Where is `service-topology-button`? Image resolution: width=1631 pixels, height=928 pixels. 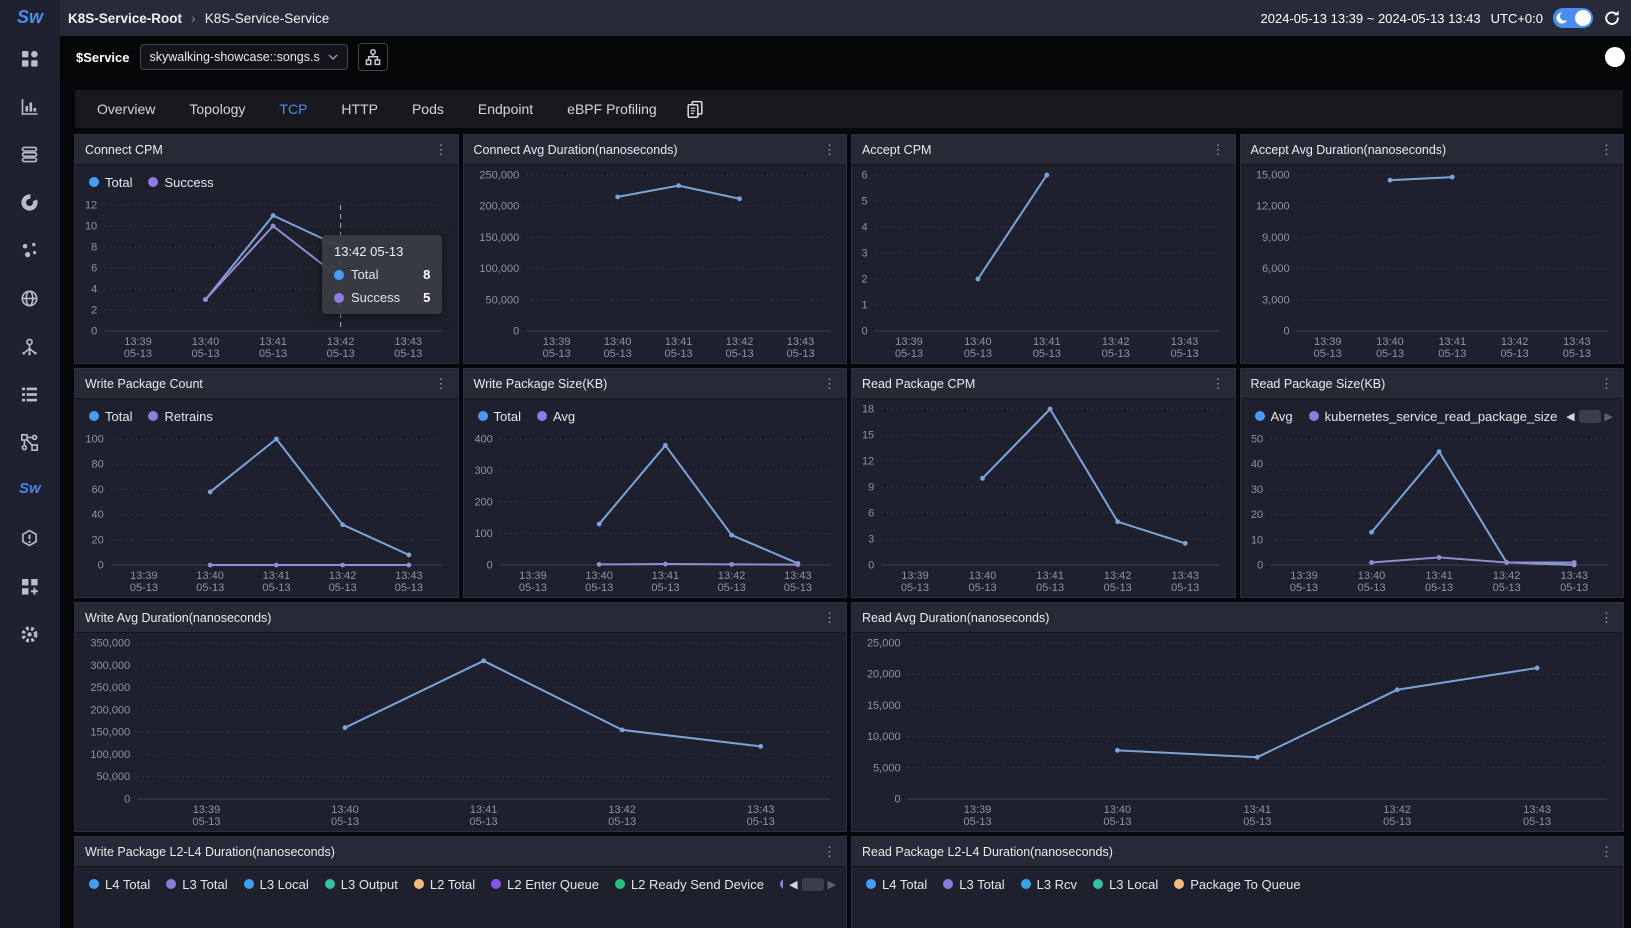
service-topology-button is located at coordinates (372, 57).